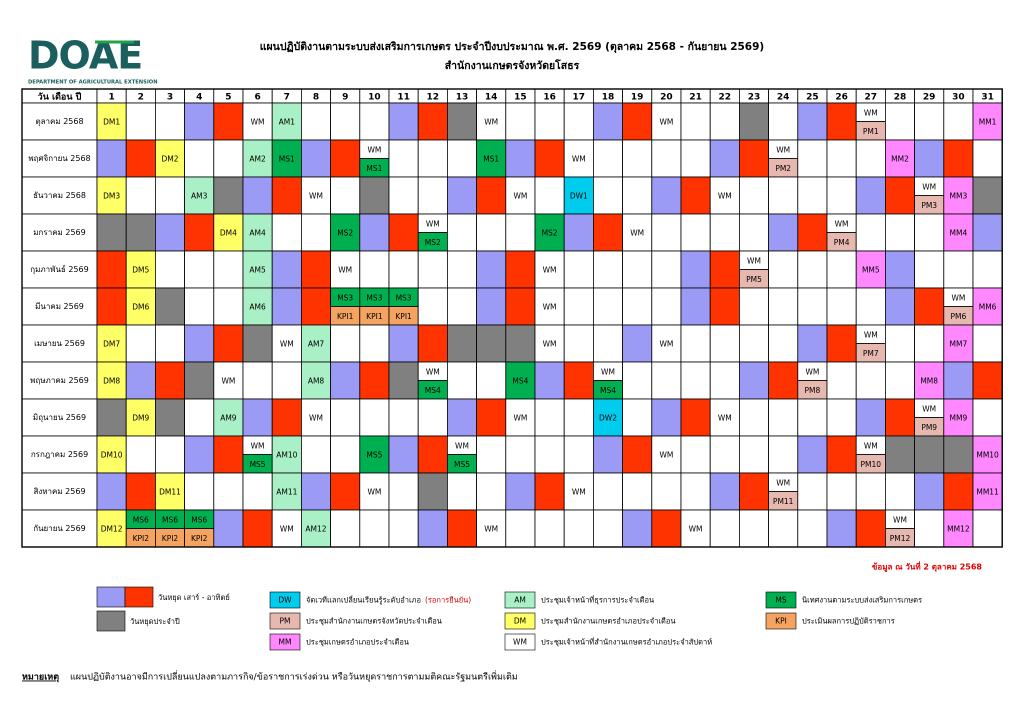 The height and width of the screenshot is (724, 1024). What do you see at coordinates (170, 98) in the screenshot?
I see `day-number: 3` at bounding box center [170, 98].